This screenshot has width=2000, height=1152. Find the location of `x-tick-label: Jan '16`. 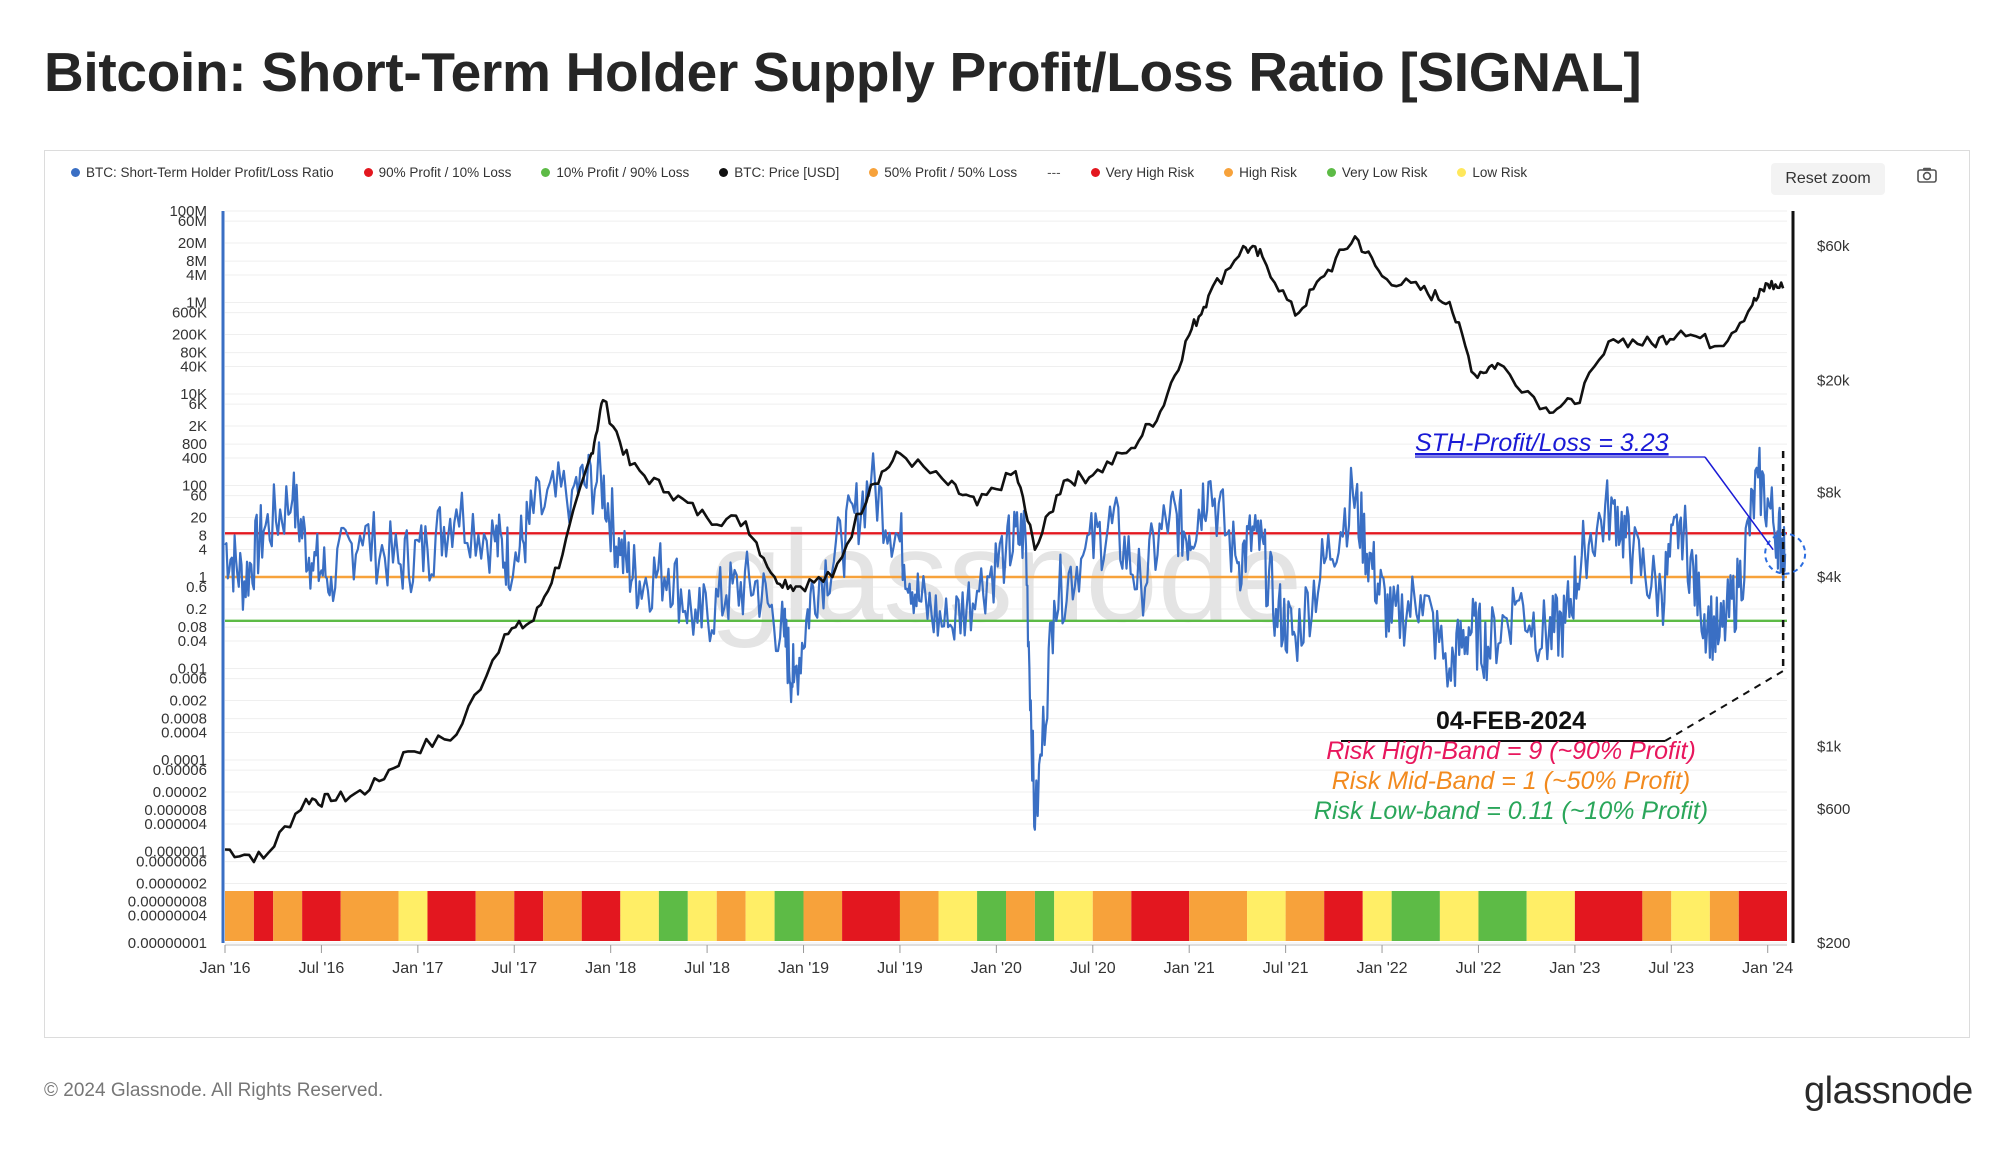

x-tick-label: Jan '16 is located at coordinates (224, 968).